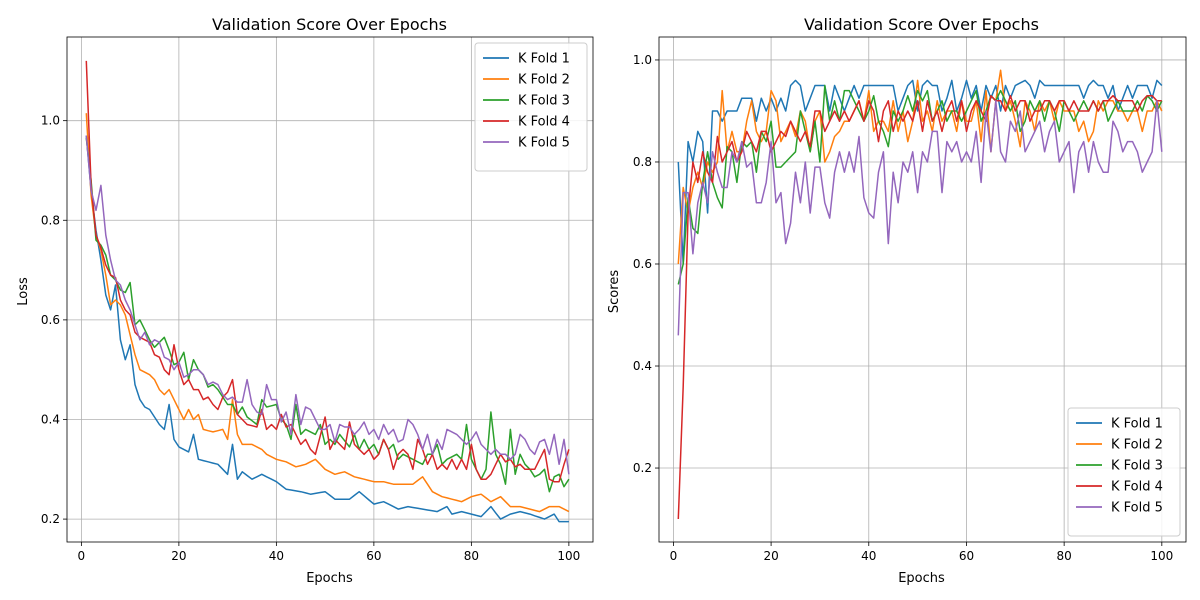  I want to click on loss-chart-legend-label-4: K Fold 4, so click(544, 122).